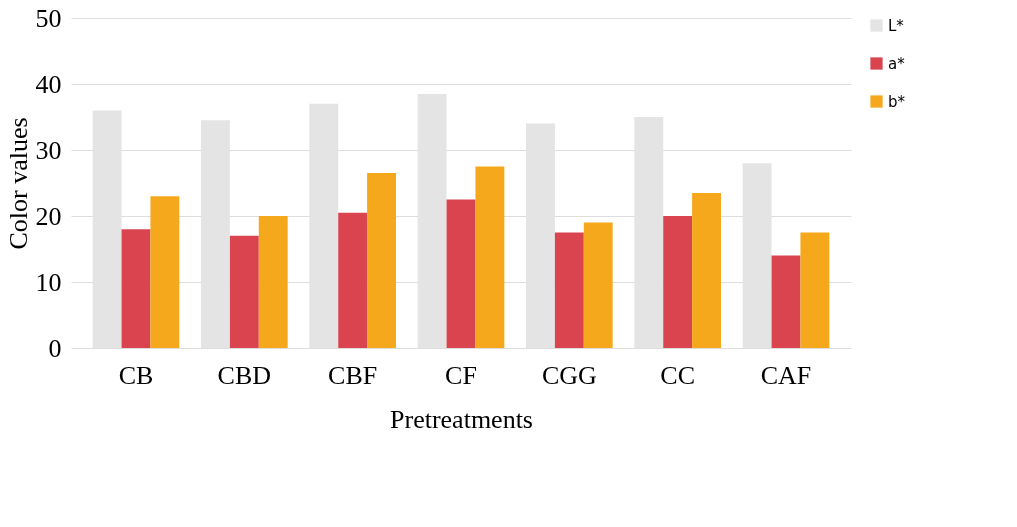  I want to click on y-axis-title: Color values, so click(18, 183).